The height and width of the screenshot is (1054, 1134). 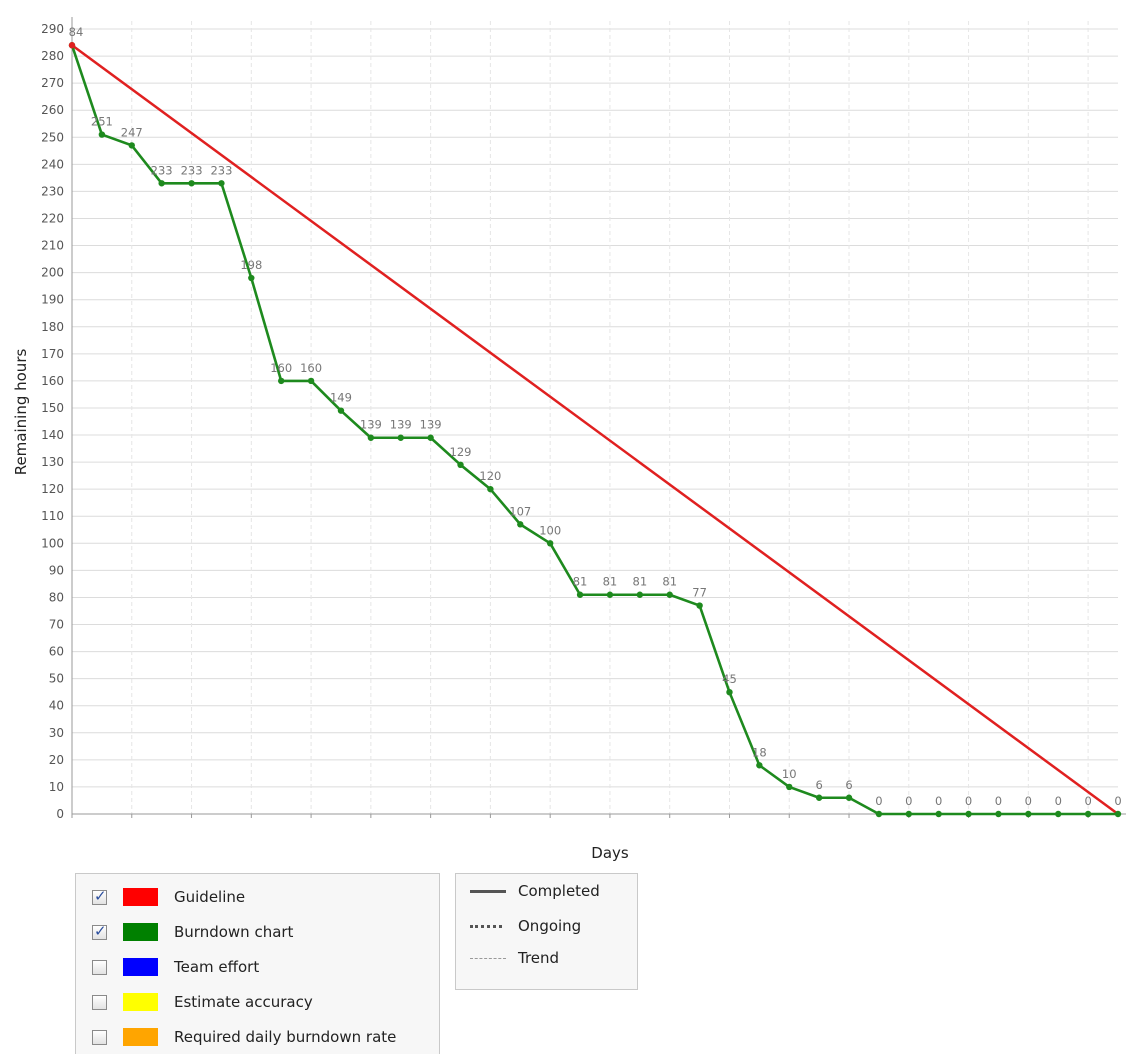 I want to click on data-label: 18, so click(x=759, y=752).